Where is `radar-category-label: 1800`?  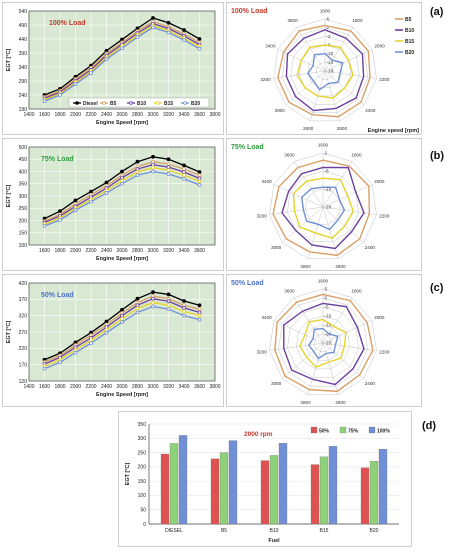
radar-category-label: 1800 is located at coordinates (357, 20).